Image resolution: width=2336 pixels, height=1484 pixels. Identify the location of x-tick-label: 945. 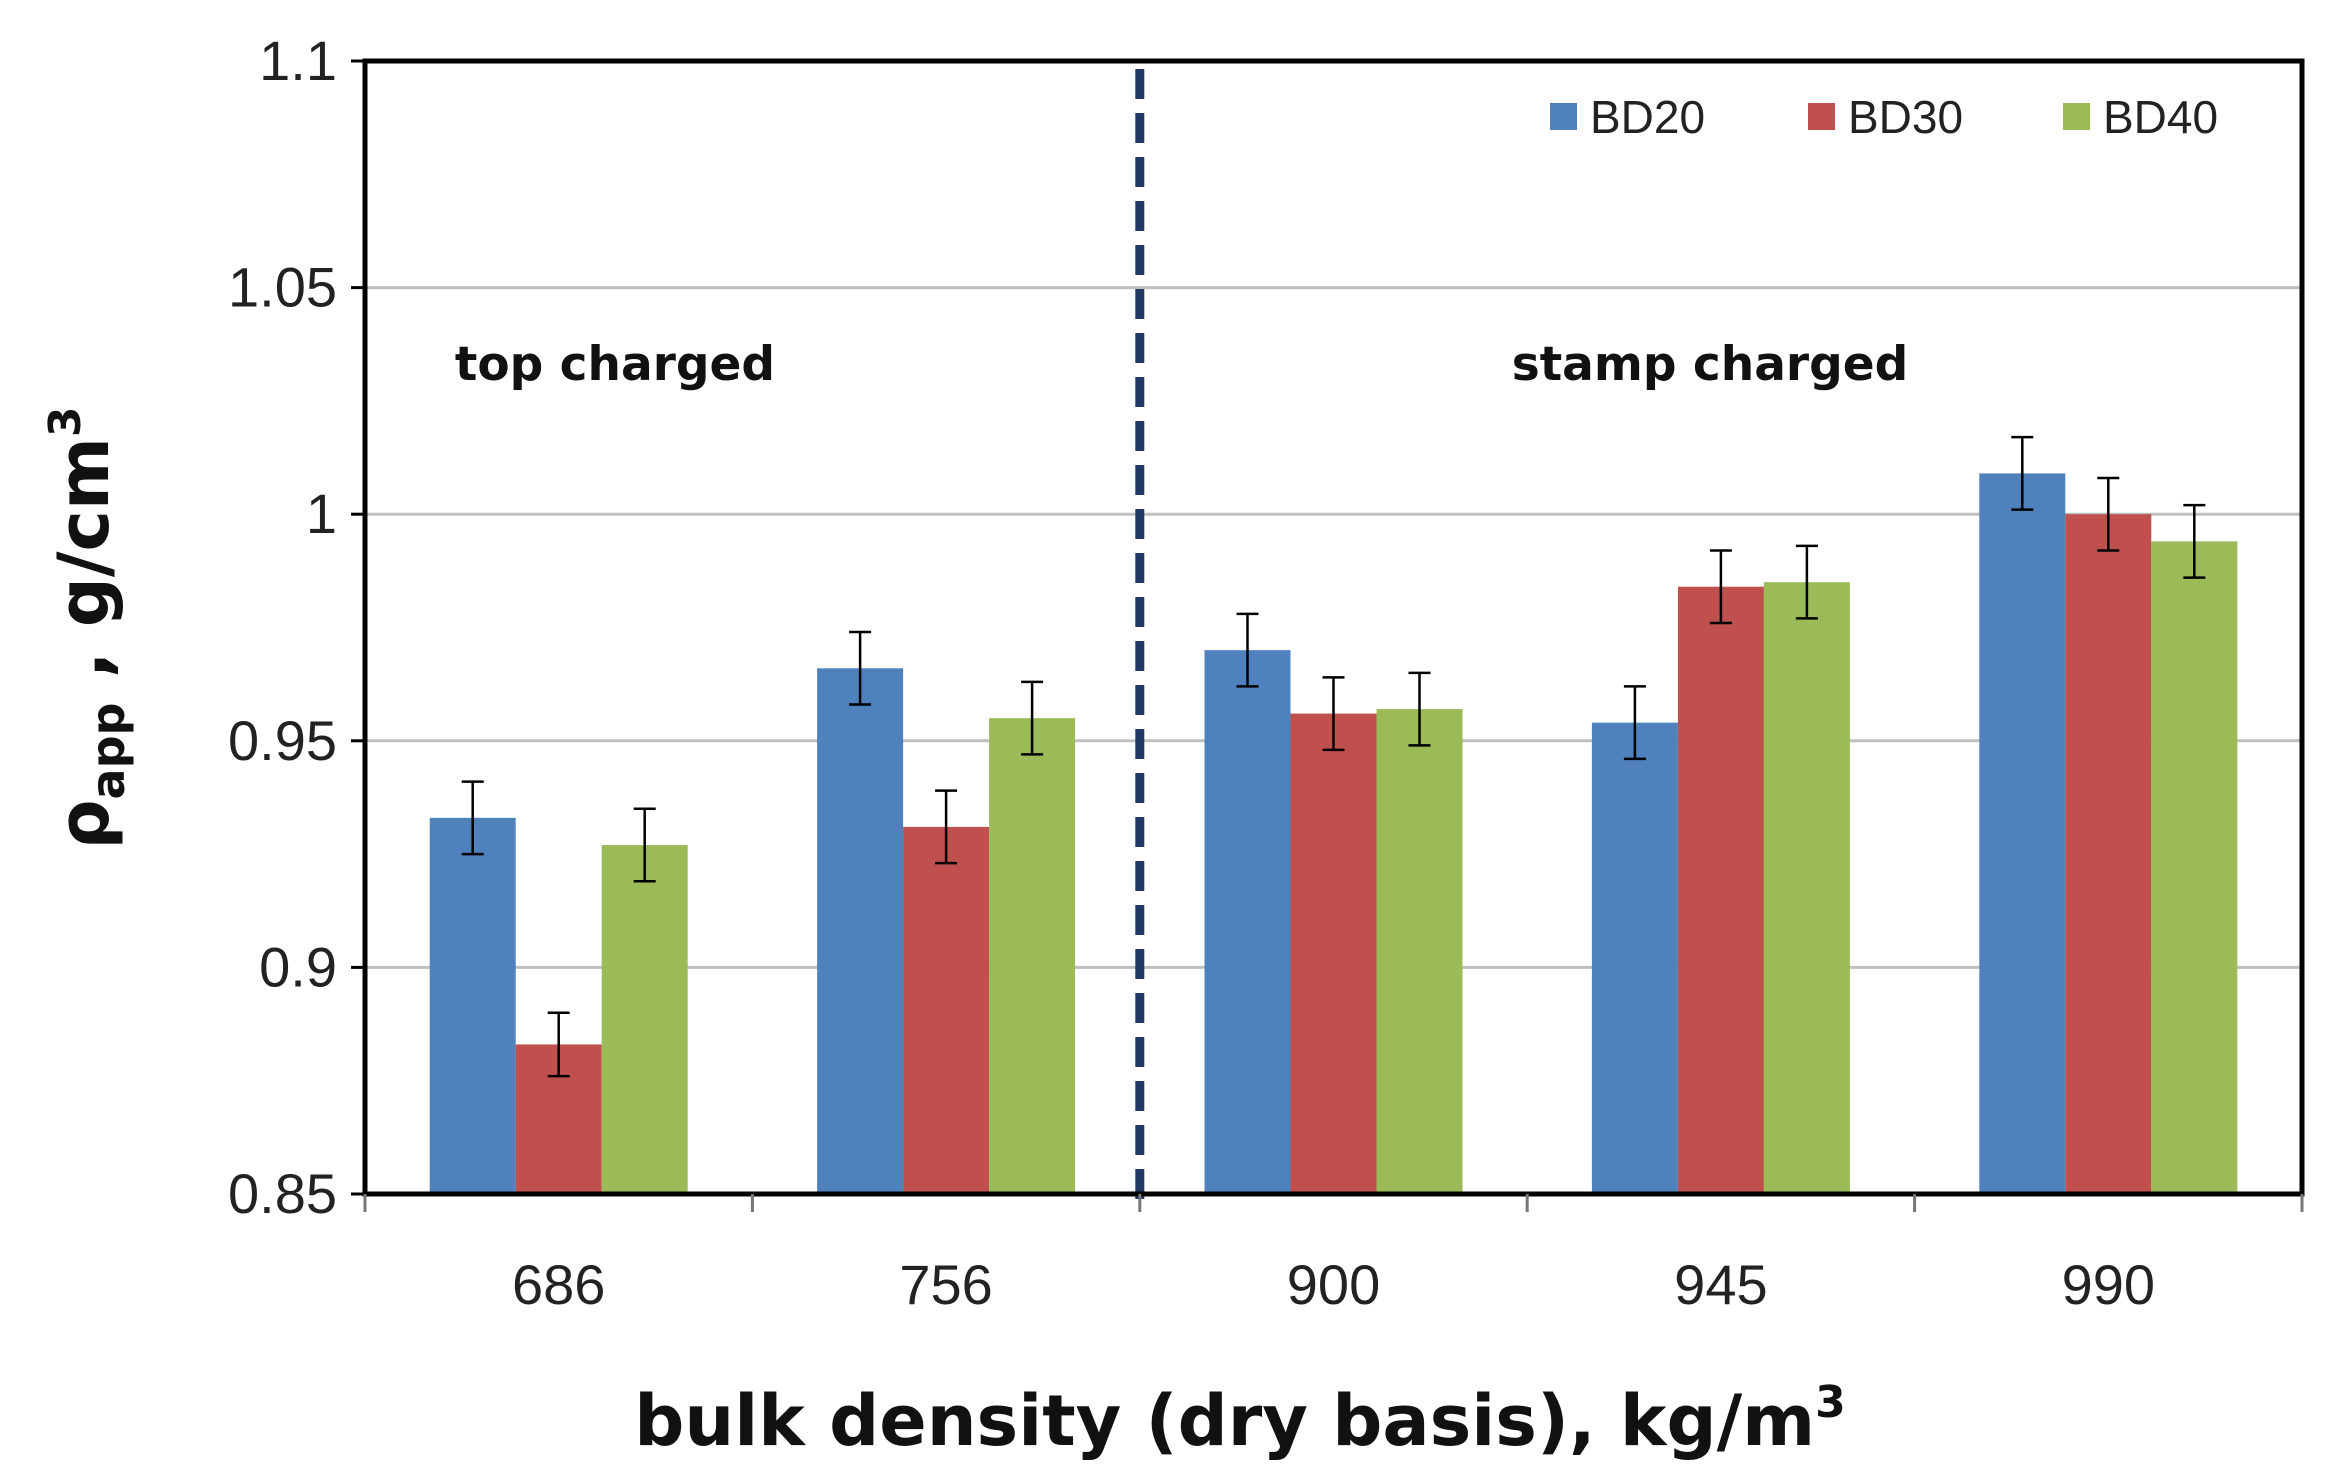
(1720, 1284).